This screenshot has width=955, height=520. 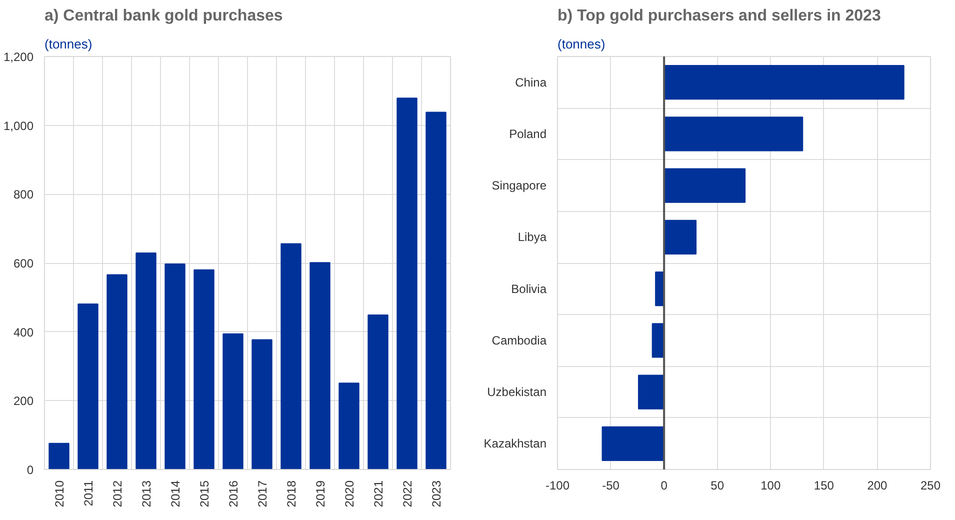 What do you see at coordinates (531, 82) in the screenshot?
I see `y-tick-label: China` at bounding box center [531, 82].